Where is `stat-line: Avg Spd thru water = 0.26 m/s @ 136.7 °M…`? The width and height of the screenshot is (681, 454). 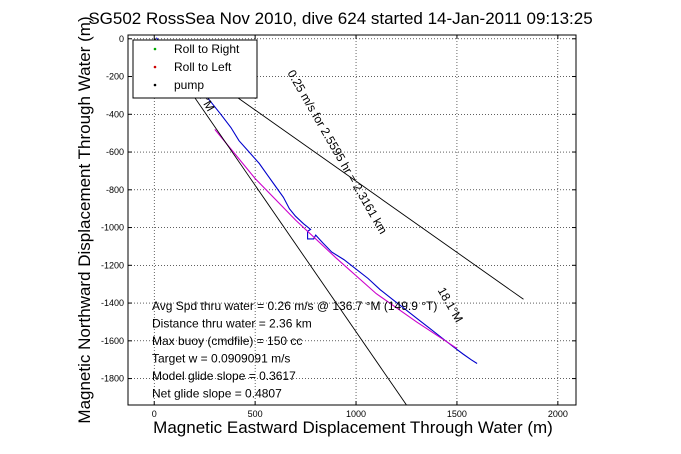
stat-line: Avg Spd thru water = 0.26 m/s @ 136.7 °M… is located at coordinates (294, 306).